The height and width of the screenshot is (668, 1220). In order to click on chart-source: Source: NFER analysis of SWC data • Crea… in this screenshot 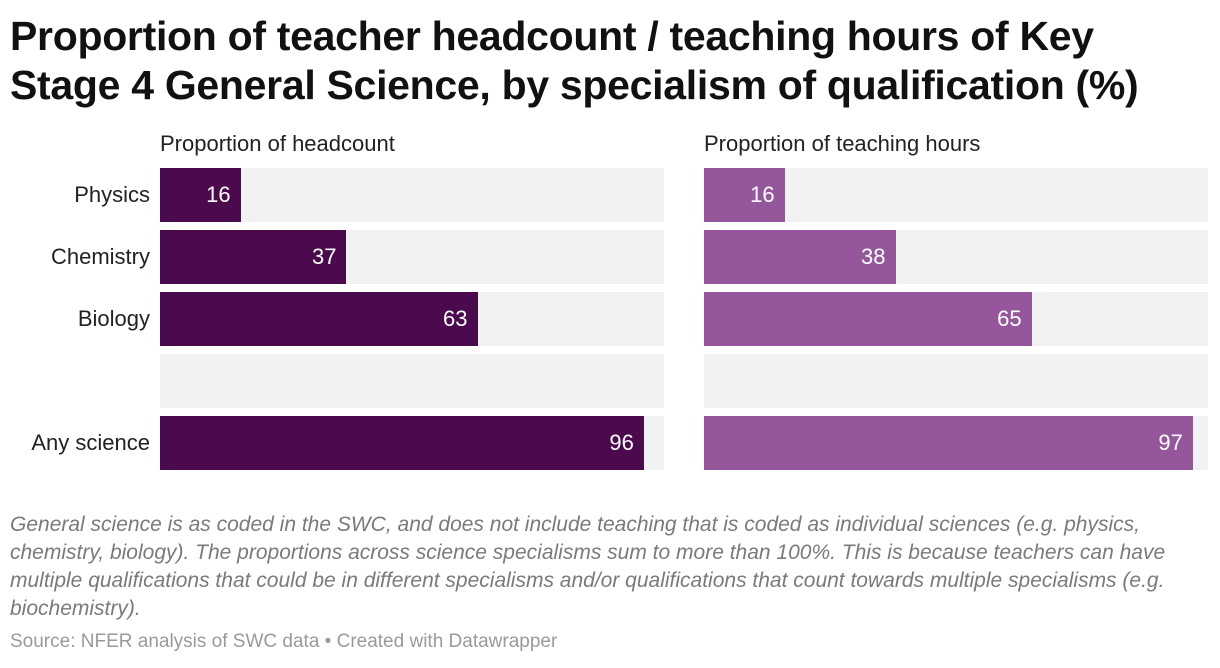, I will do `click(284, 641)`.